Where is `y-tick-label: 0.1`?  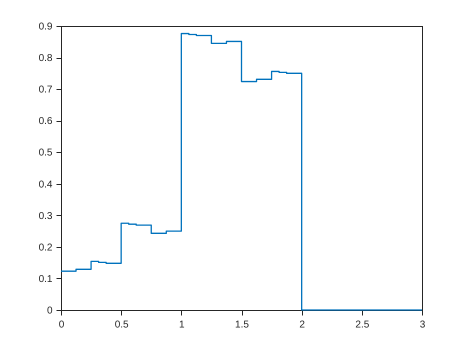
y-tick-label: 0.1 is located at coordinates (45, 279).